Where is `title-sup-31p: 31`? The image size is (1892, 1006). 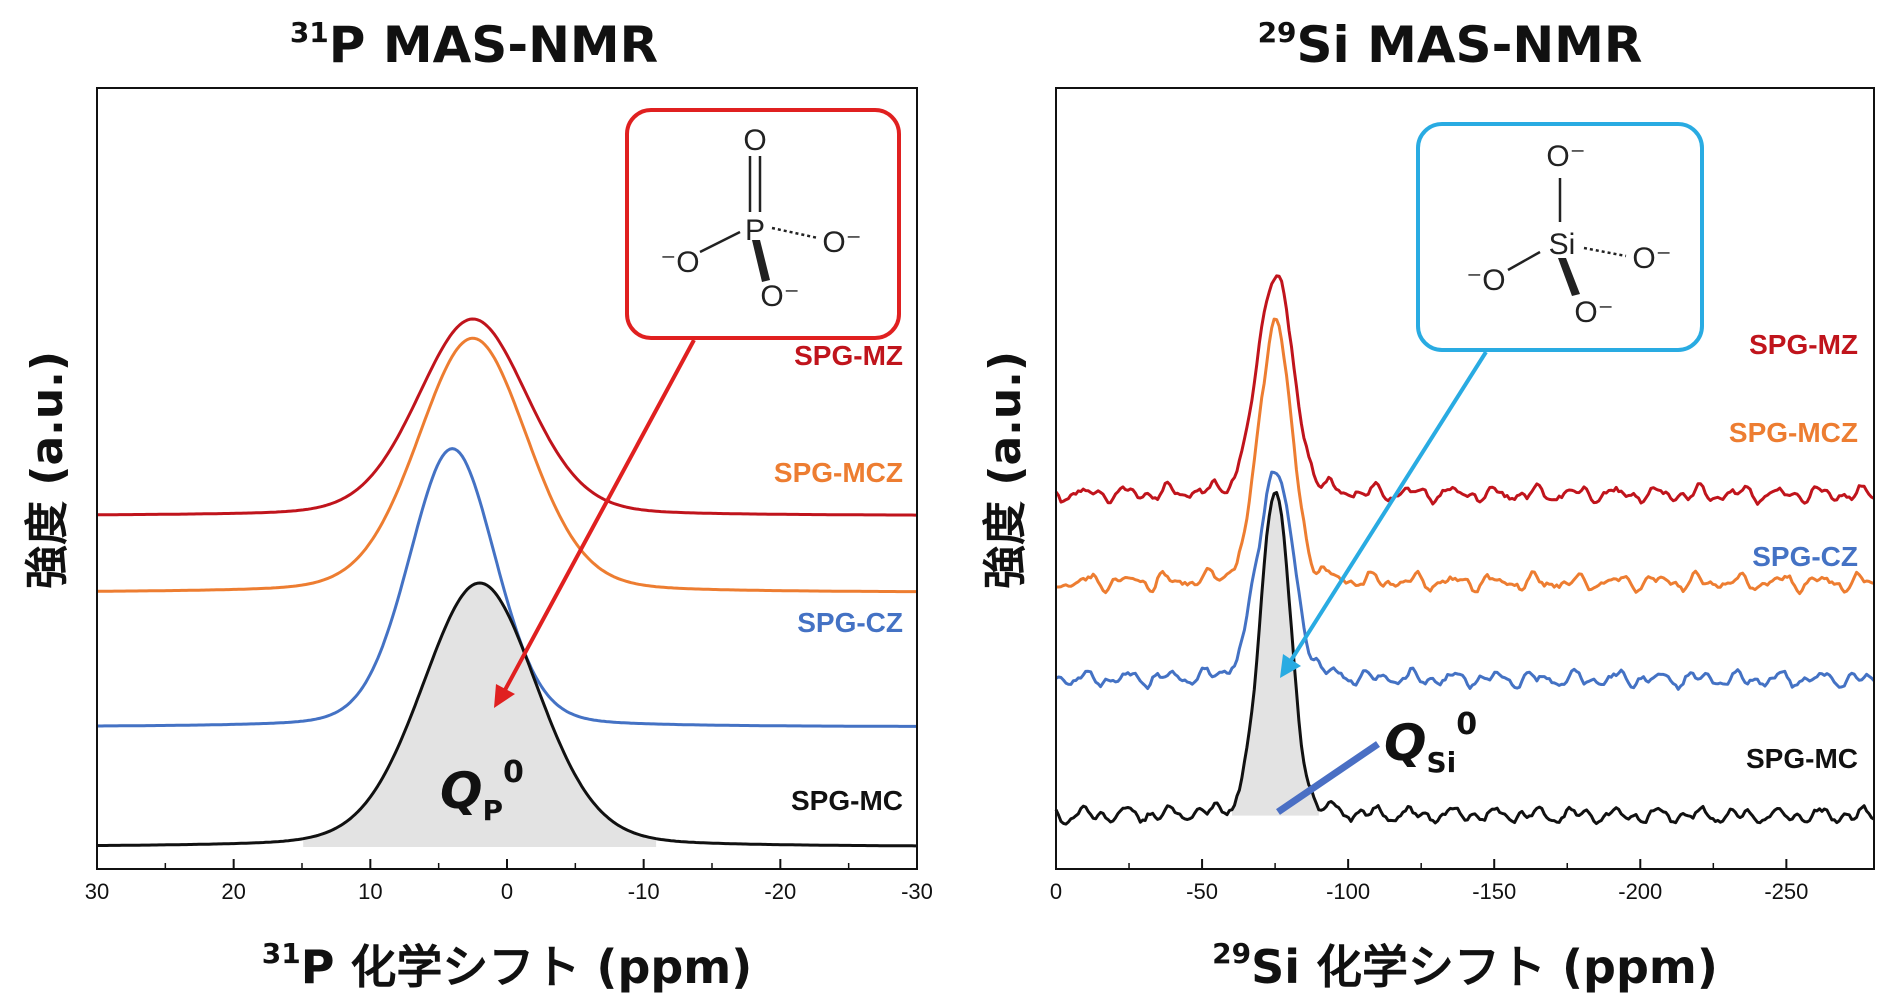
title-sup-31p: 31 is located at coordinates (309, 32).